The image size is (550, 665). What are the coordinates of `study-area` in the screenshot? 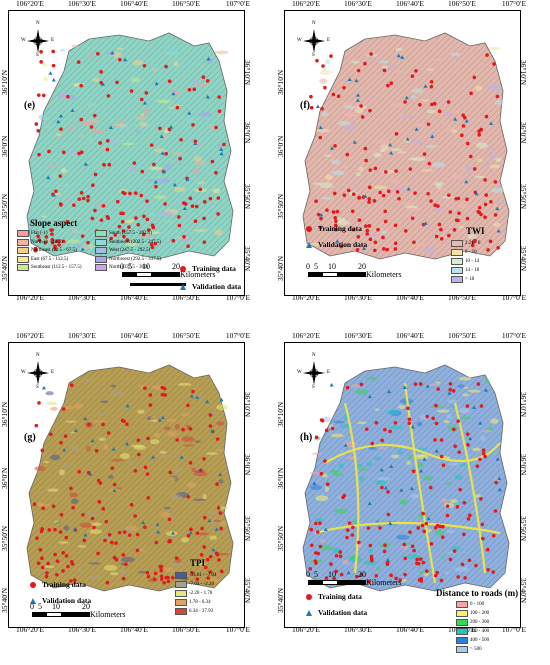 It's located at (130, 146).